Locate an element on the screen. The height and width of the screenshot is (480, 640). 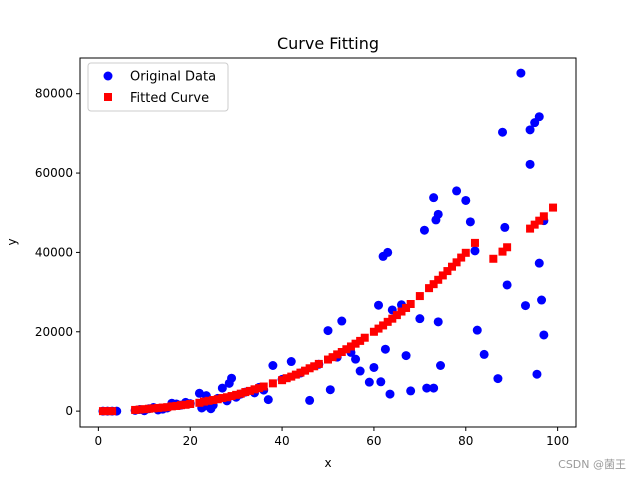
legend-label-original: Original Data is located at coordinates (173, 77).